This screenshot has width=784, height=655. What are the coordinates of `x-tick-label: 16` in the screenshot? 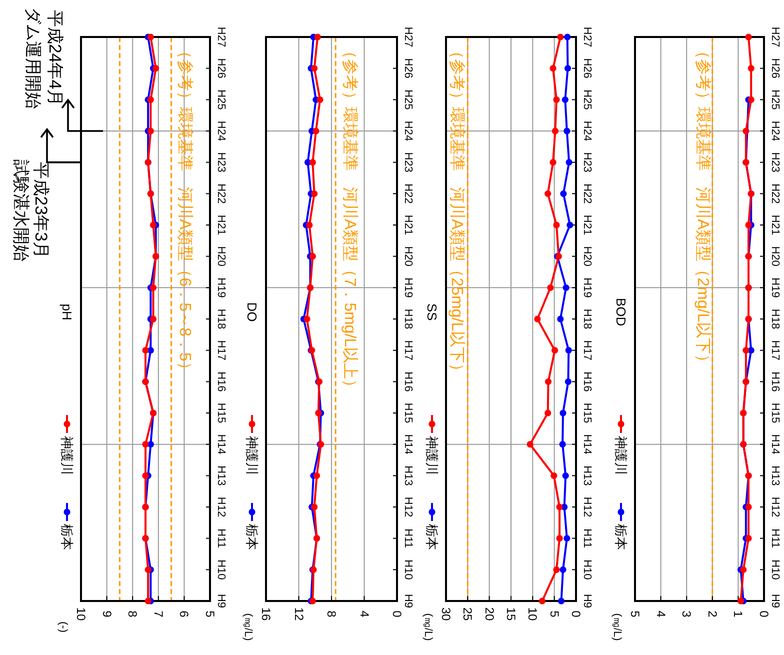 It's located at (266, 614).